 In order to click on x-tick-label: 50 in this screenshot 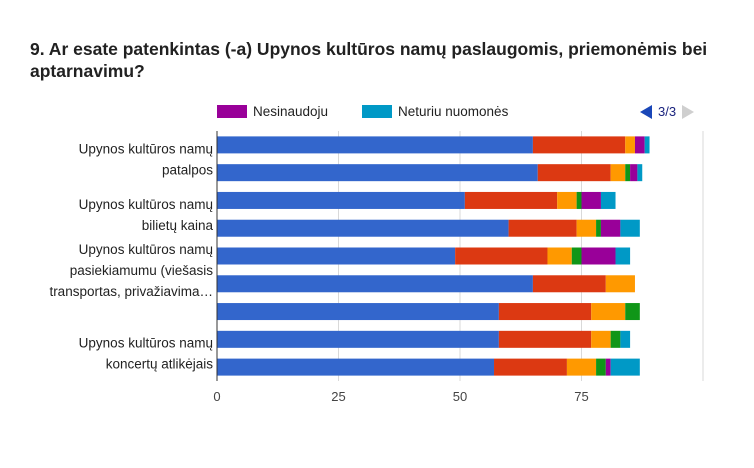, I will do `click(460, 396)`.